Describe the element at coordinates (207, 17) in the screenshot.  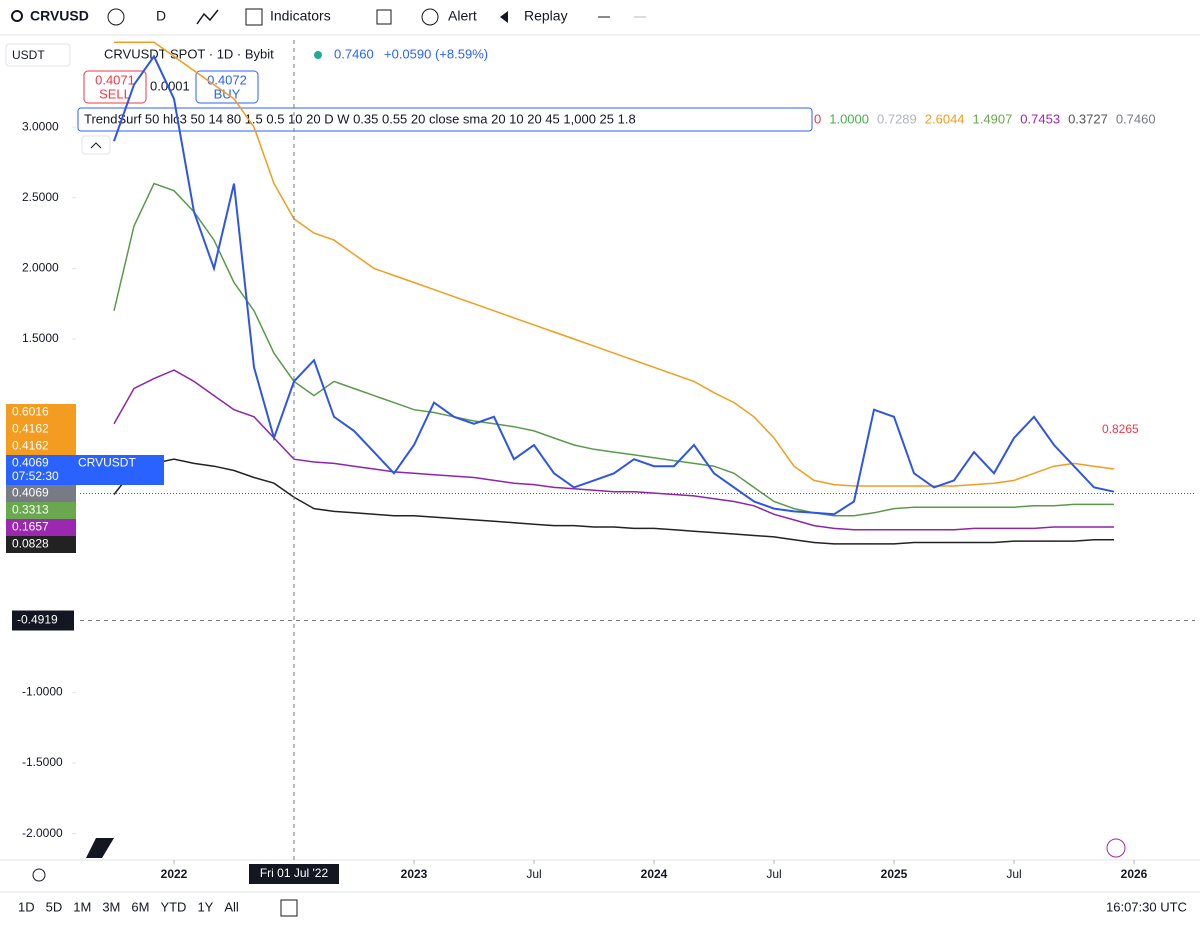
I see `chart-type-icon` at that location.